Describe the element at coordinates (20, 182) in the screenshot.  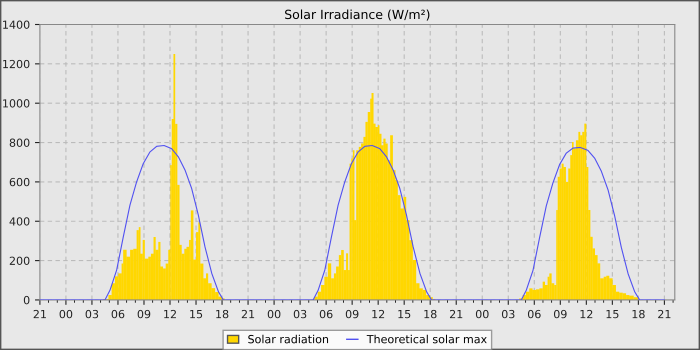
I see `y-tick-label: 600` at that location.